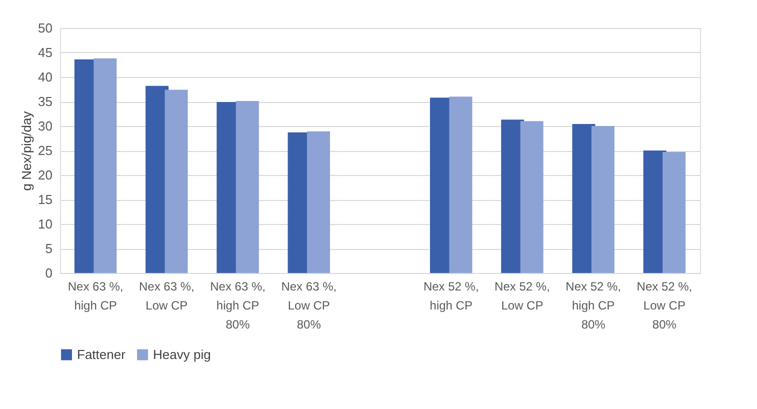 Image resolution: width=757 pixels, height=409 pixels. I want to click on y-tick-label: 0, so click(48, 273).